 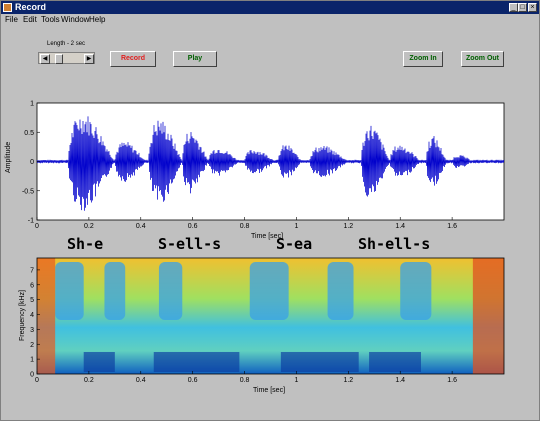 I want to click on menu-tools: Tools, so click(x=50, y=19).